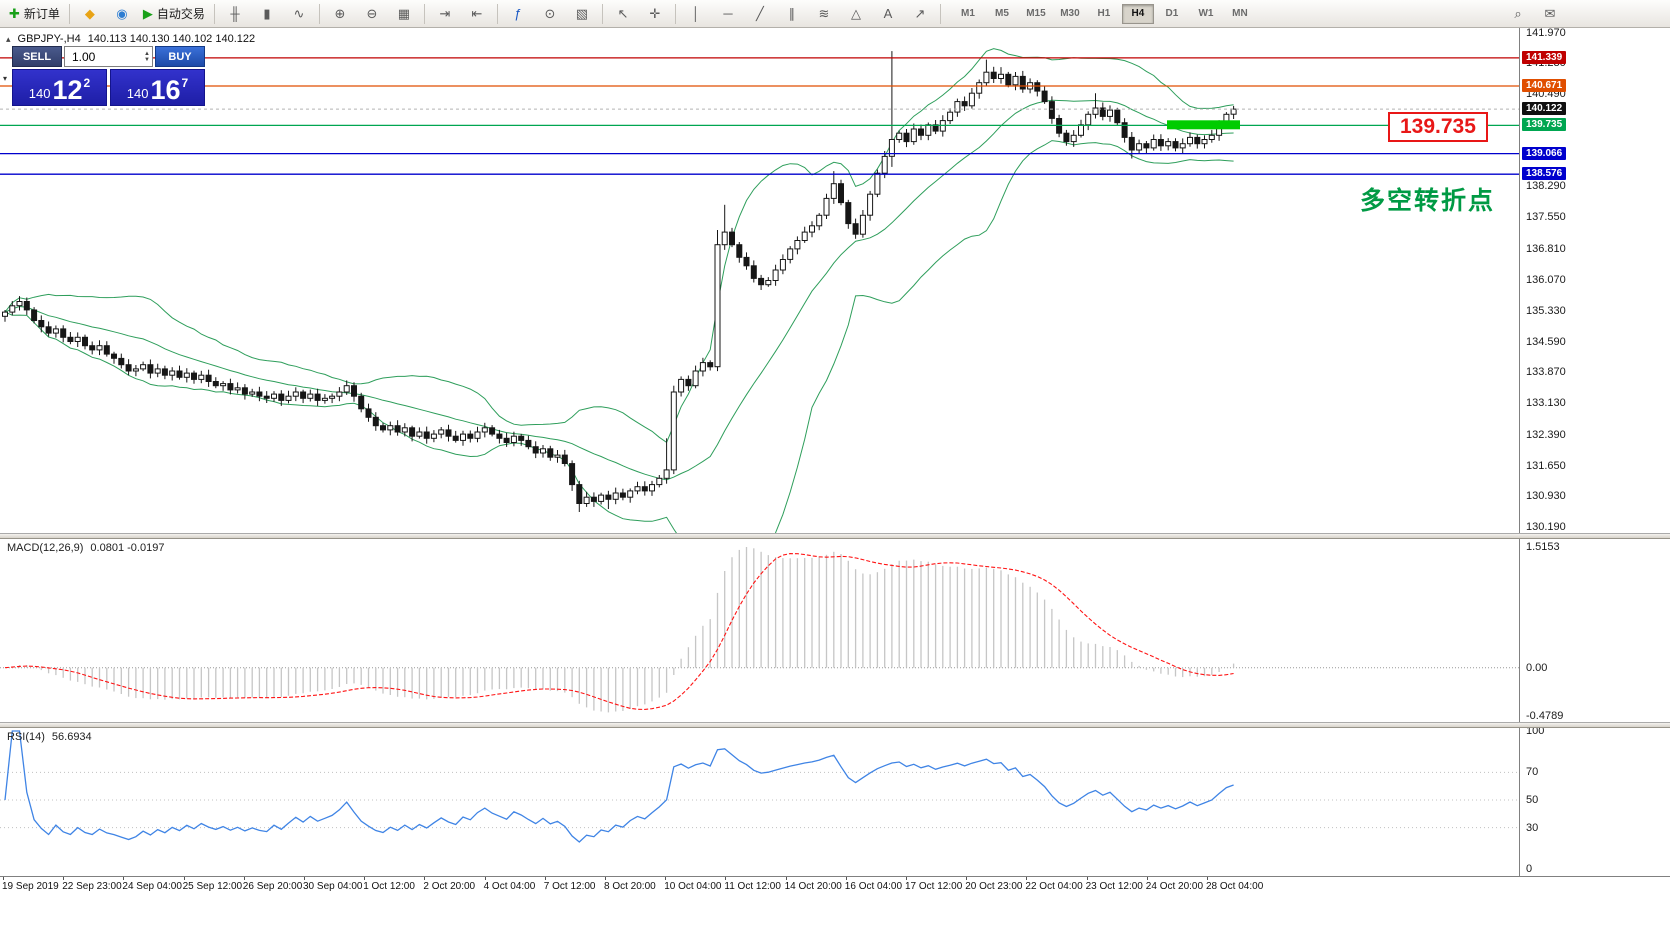 Image resolution: width=1670 pixels, height=951 pixels. What do you see at coordinates (45, 548) in the screenshot?
I see `macd-title: MACD(12,26,9)` at bounding box center [45, 548].